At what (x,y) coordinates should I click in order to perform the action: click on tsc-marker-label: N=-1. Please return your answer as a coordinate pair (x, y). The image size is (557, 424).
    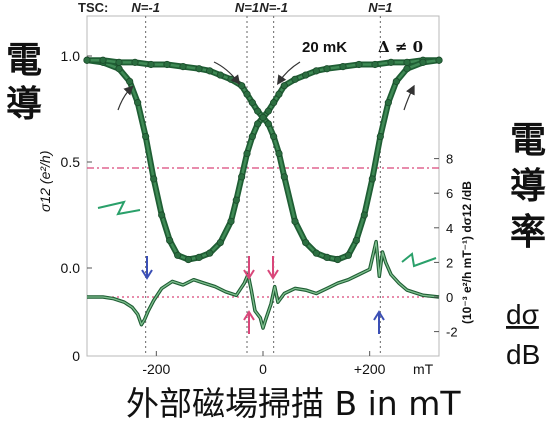
    Looking at the image, I should click on (273, 7).